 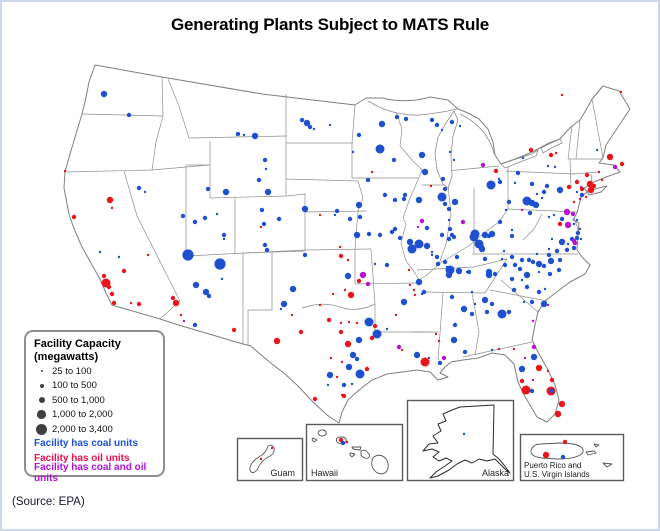 I want to click on legend-size-row: 100 to 500, so click(x=94, y=385).